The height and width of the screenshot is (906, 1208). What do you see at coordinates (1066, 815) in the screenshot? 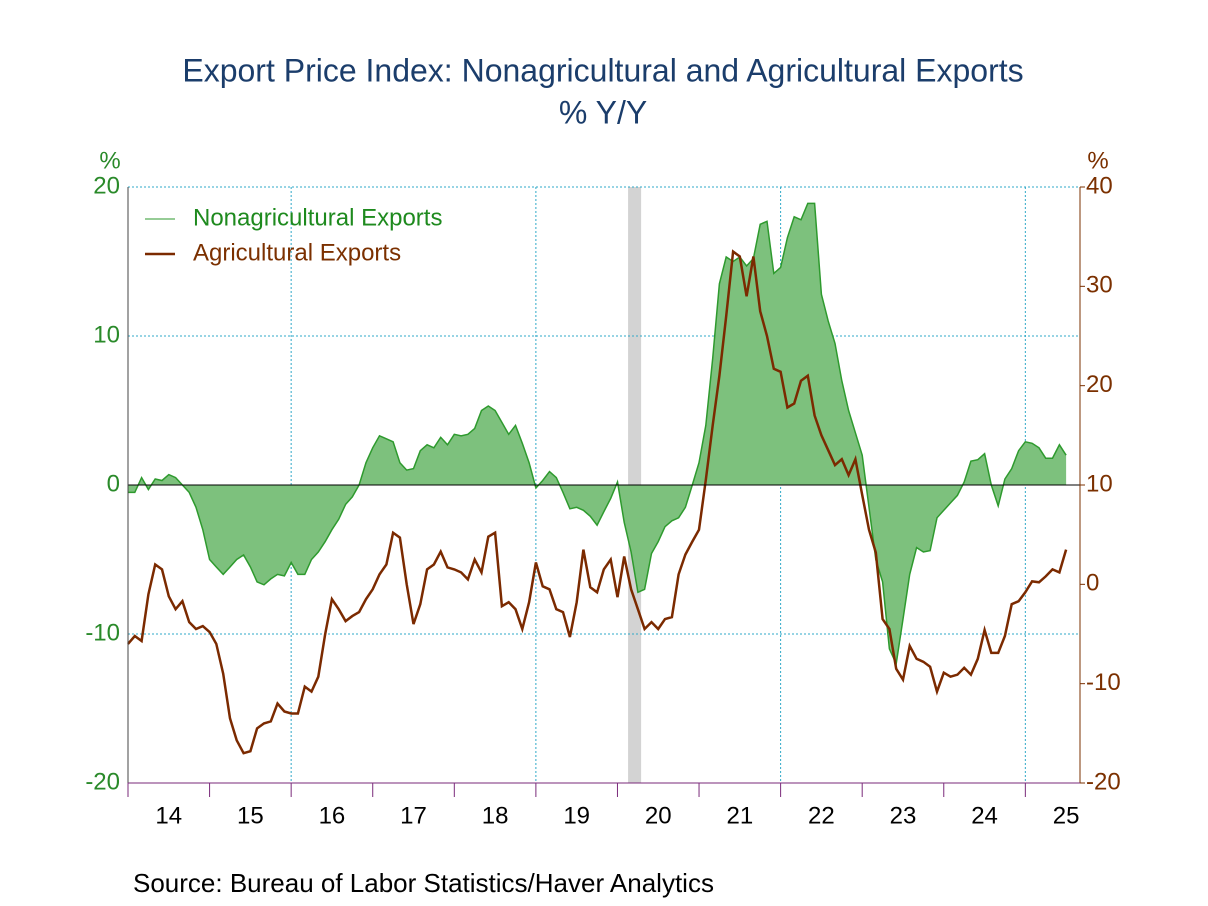
I see `x-tick-label: 25` at bounding box center [1066, 815].